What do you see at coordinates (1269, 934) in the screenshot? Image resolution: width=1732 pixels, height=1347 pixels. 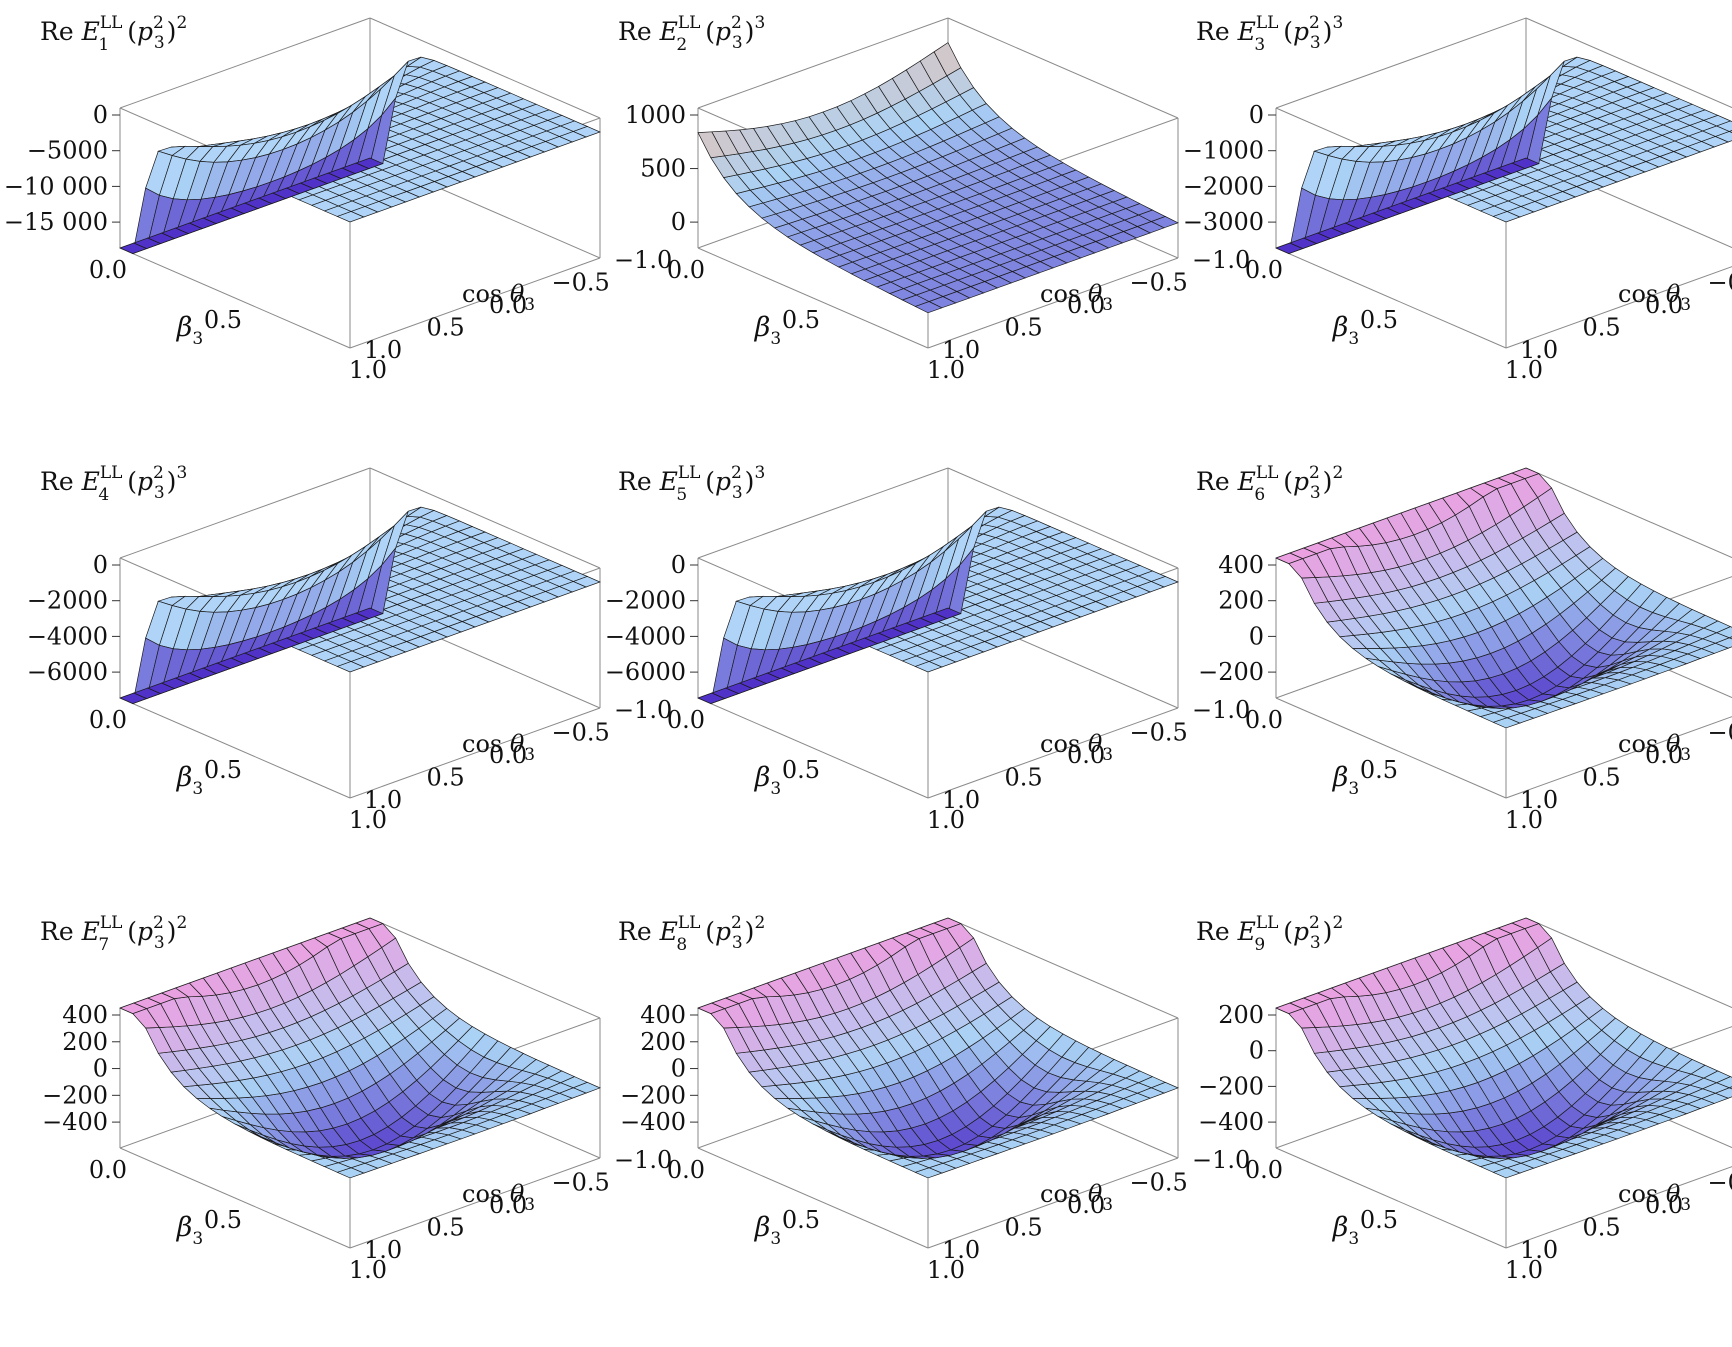 I see `plot-title: Re ELL 9 (p2 3)2` at bounding box center [1269, 934].